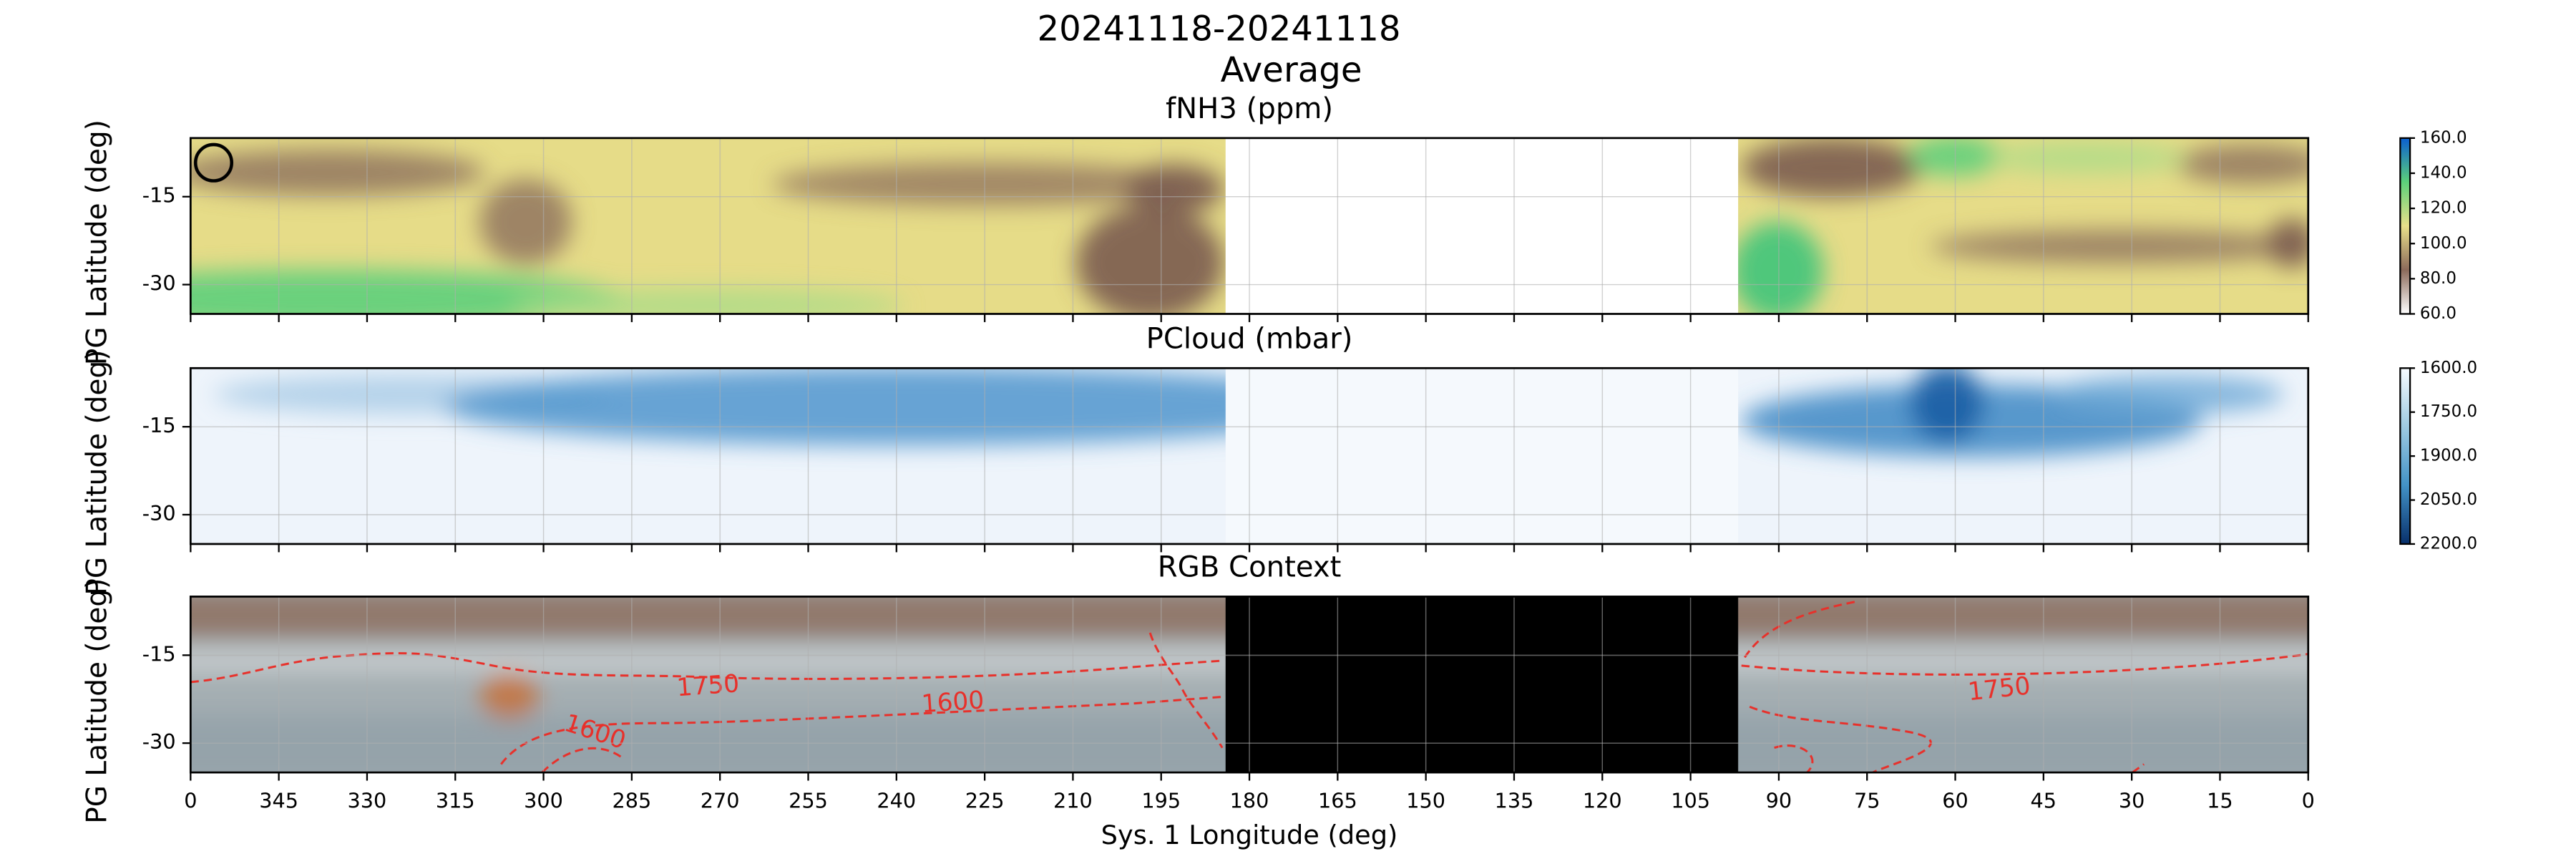  What do you see at coordinates (543, 800) in the screenshot?
I see `x-tick-label: 300` at bounding box center [543, 800].